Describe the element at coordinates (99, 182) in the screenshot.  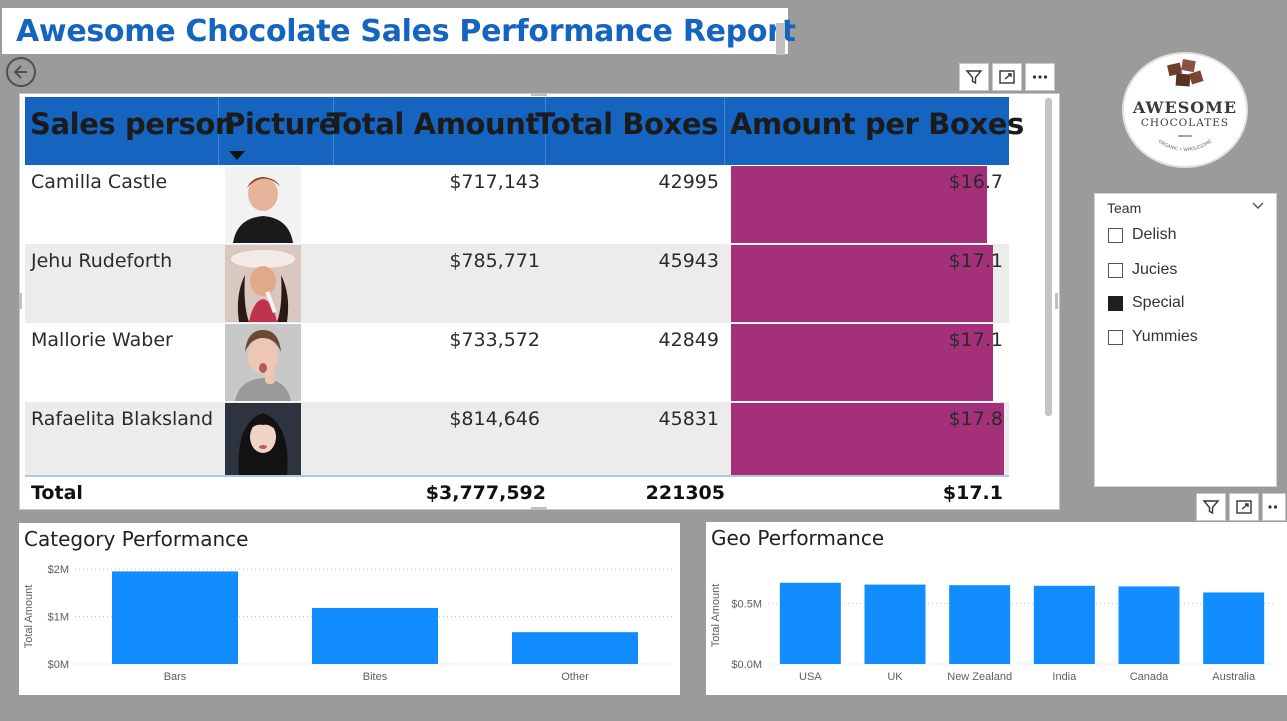
I see `sales-person-name: Camilla Castle` at that location.